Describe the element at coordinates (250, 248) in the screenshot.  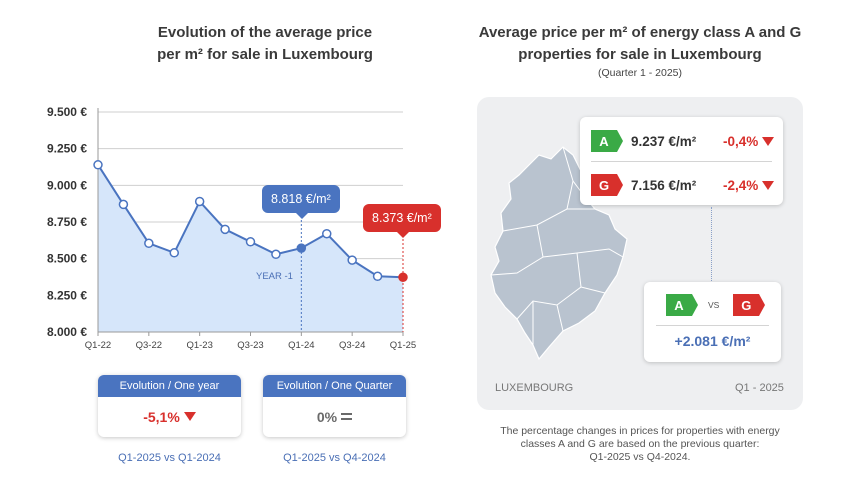
I see `area-fill` at that location.